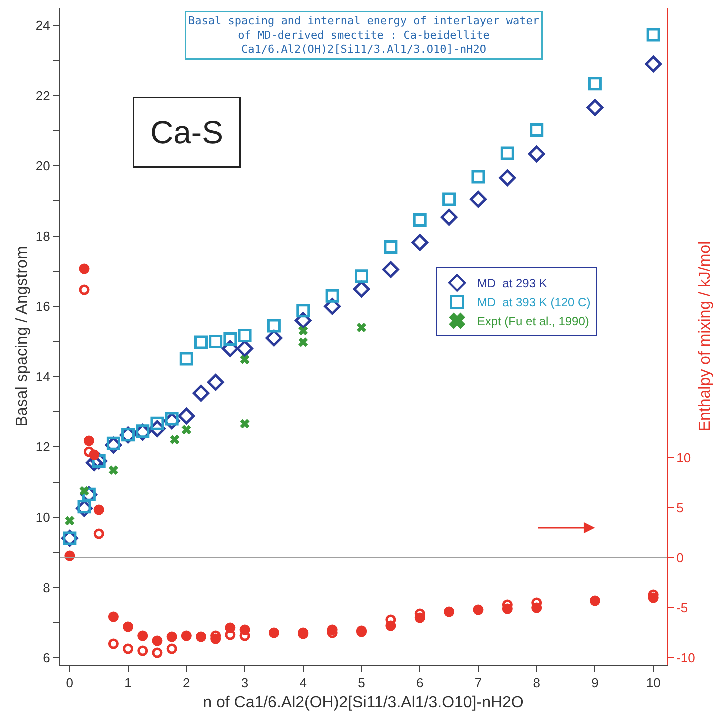  Describe the element at coordinates (420, 683) in the screenshot. I see `x-tick-label: 6` at that location.